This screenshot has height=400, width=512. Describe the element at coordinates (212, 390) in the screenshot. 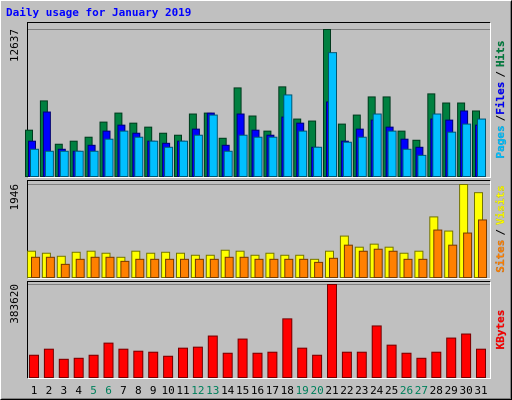

I see `x-tick-label: 13` at that location.